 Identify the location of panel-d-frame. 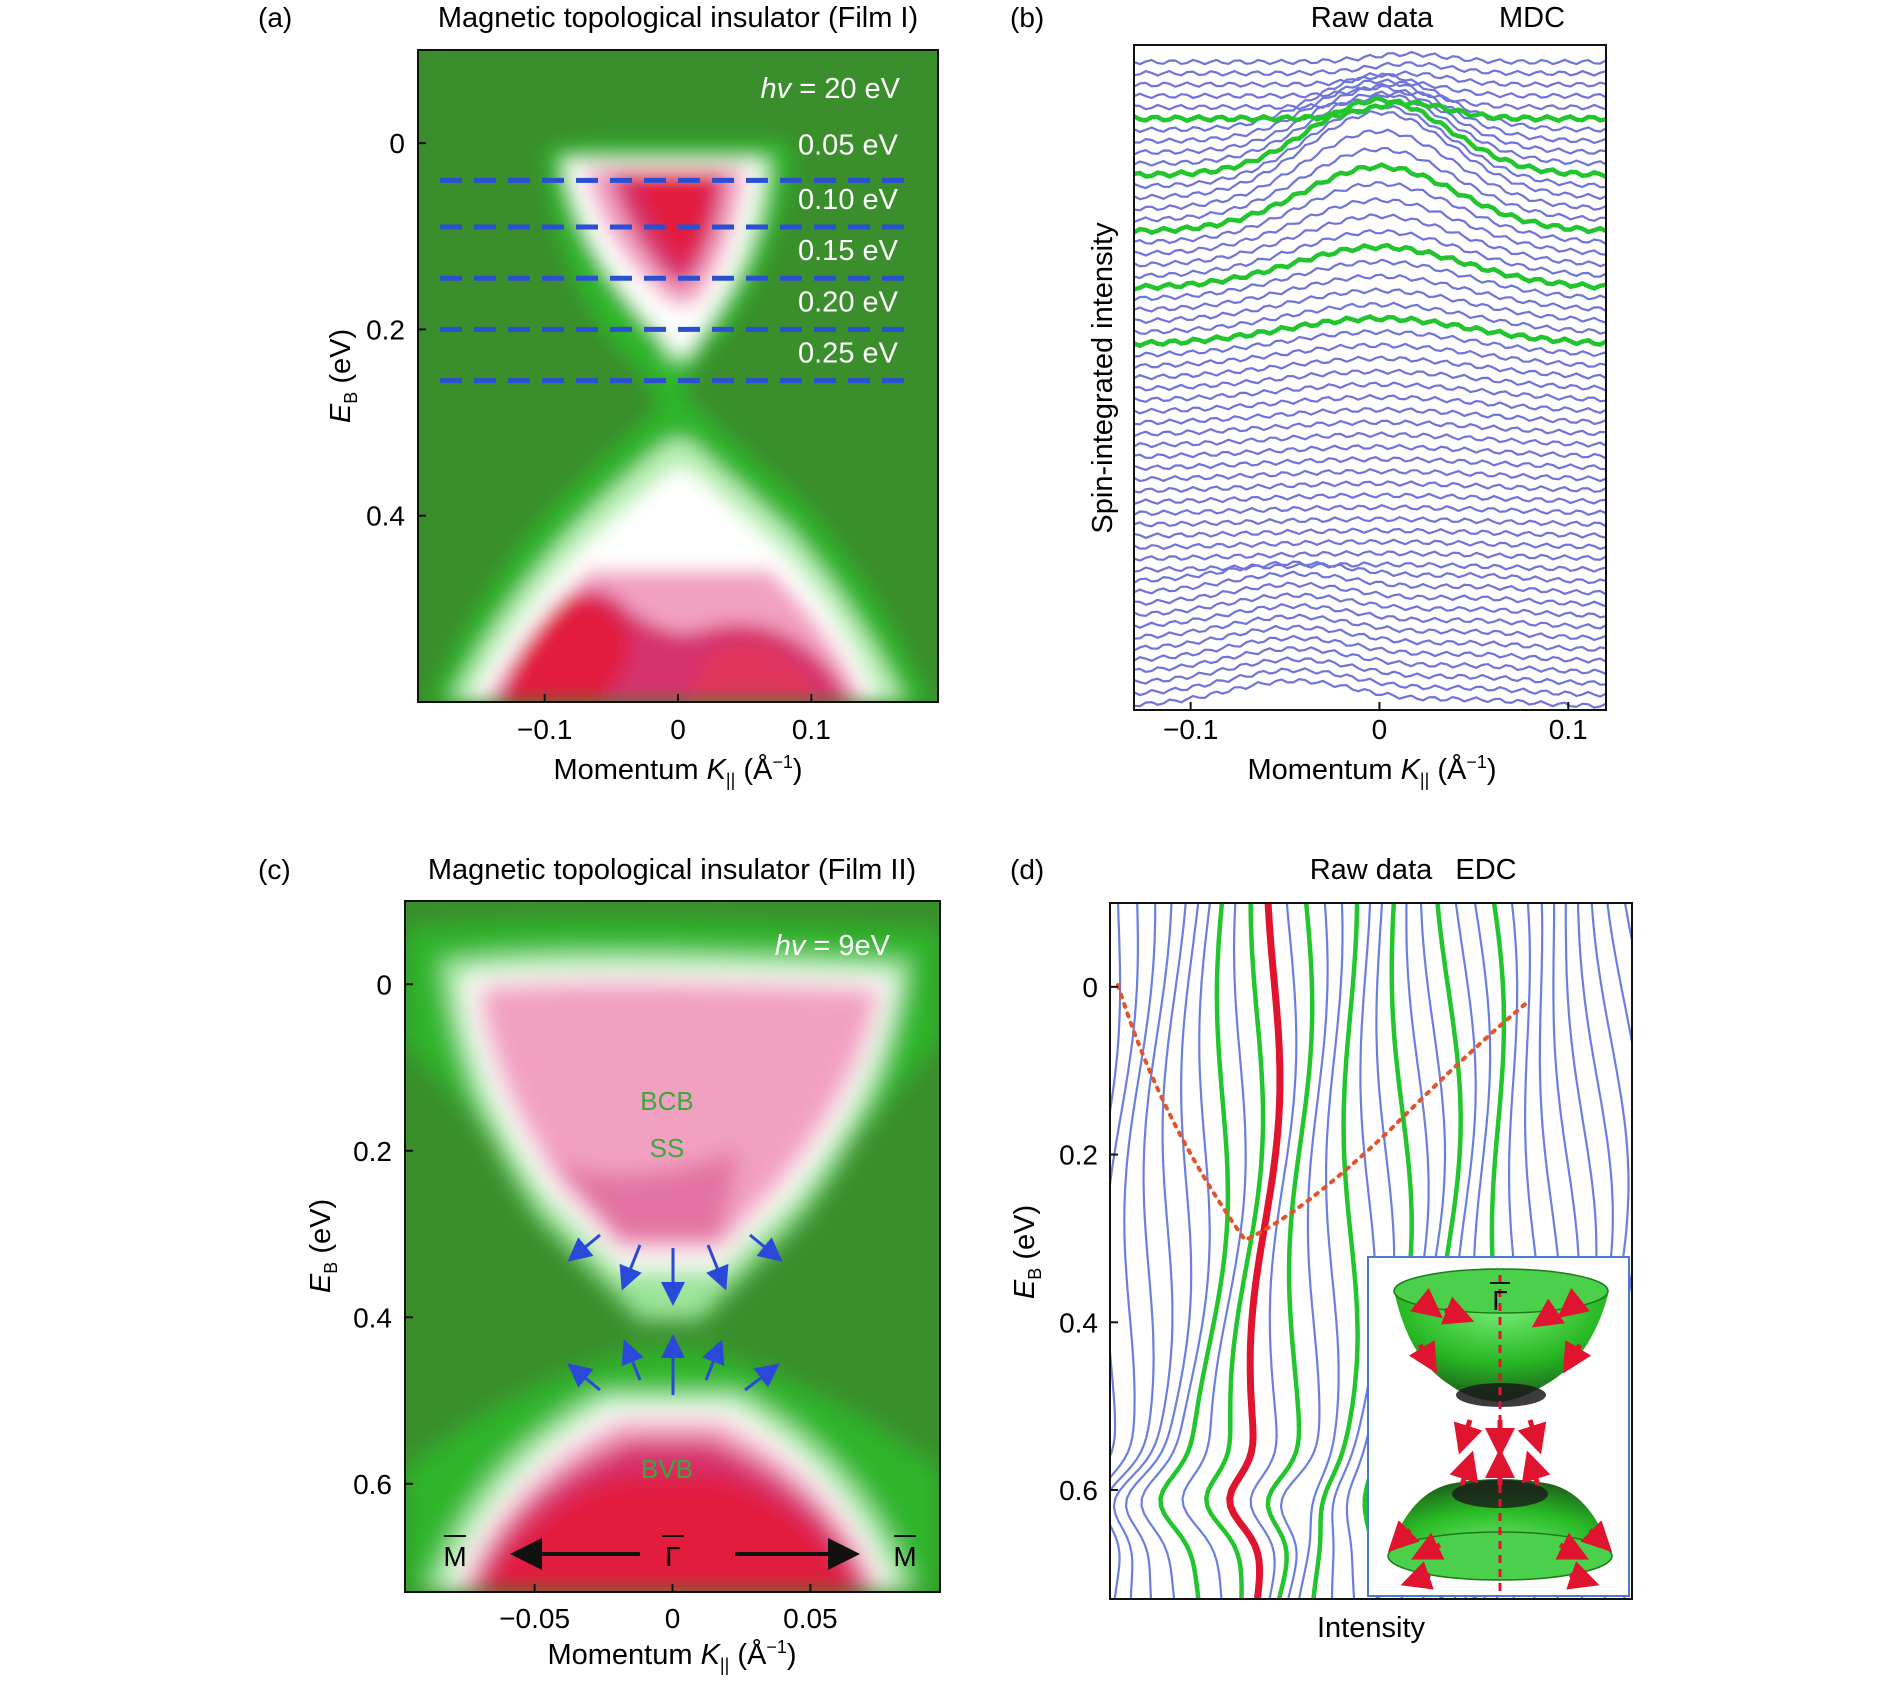
(1371, 1251).